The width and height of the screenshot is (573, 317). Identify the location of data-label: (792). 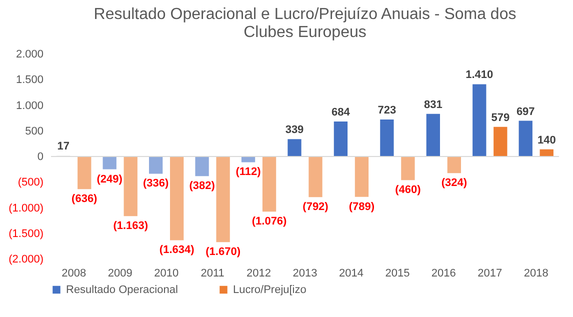
(315, 207).